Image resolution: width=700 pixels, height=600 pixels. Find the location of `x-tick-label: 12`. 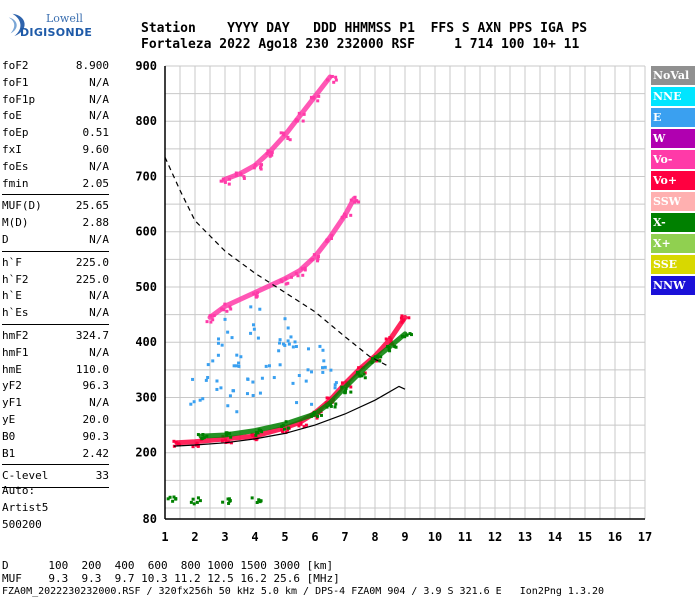

x-tick-label: 12 is located at coordinates (495, 537).